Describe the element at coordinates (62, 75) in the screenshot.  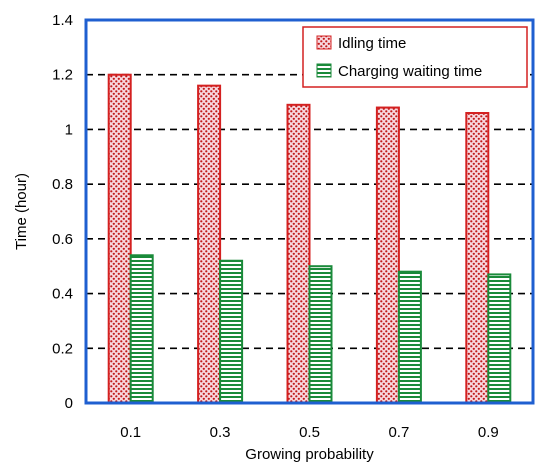
I see `y-tick-label: 1.2` at that location.